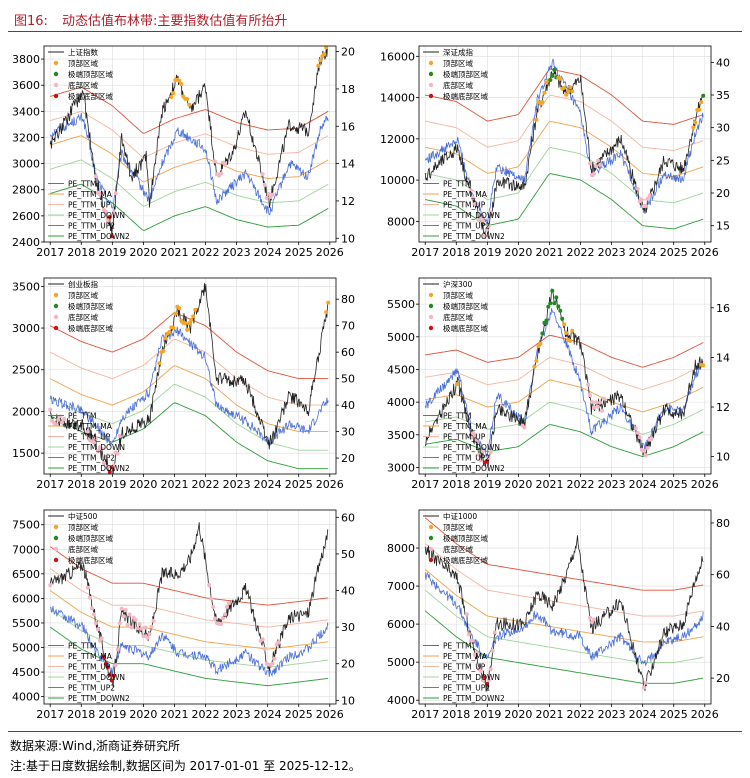  I want to click on pe-ttm-line, so click(564, 619).